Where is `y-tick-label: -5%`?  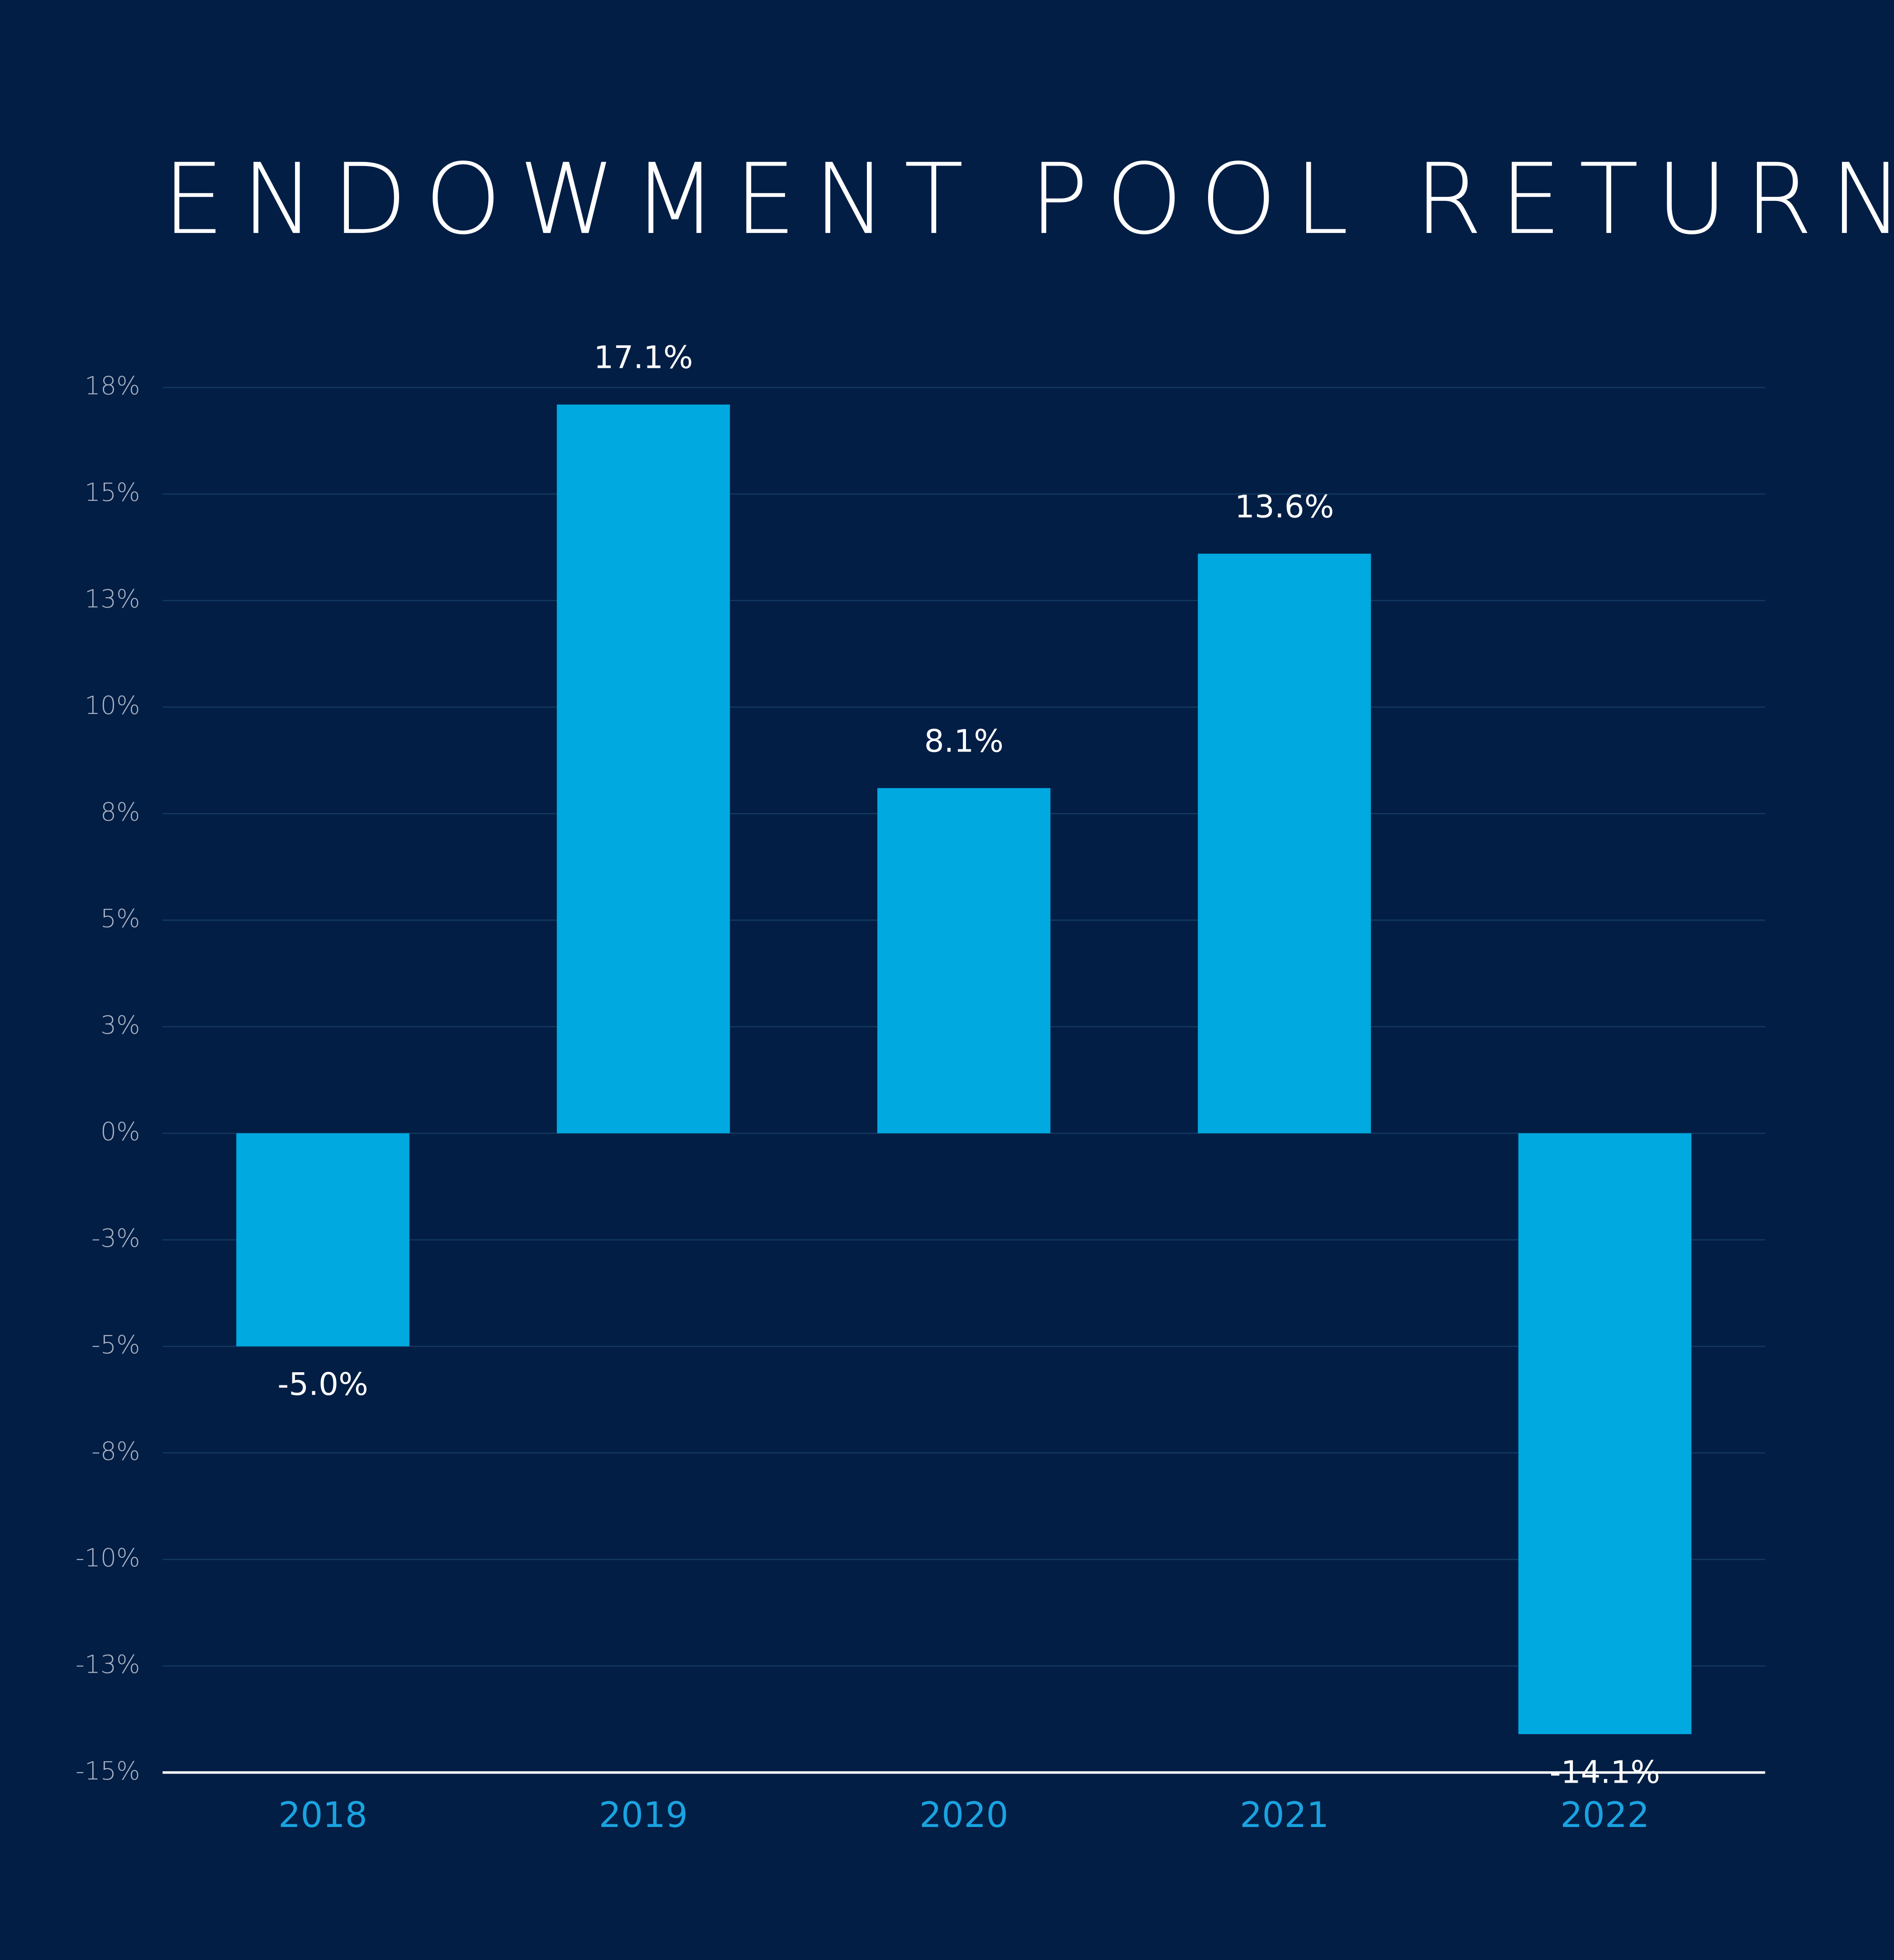
y-tick-label: -5% is located at coordinates (115, 1345).